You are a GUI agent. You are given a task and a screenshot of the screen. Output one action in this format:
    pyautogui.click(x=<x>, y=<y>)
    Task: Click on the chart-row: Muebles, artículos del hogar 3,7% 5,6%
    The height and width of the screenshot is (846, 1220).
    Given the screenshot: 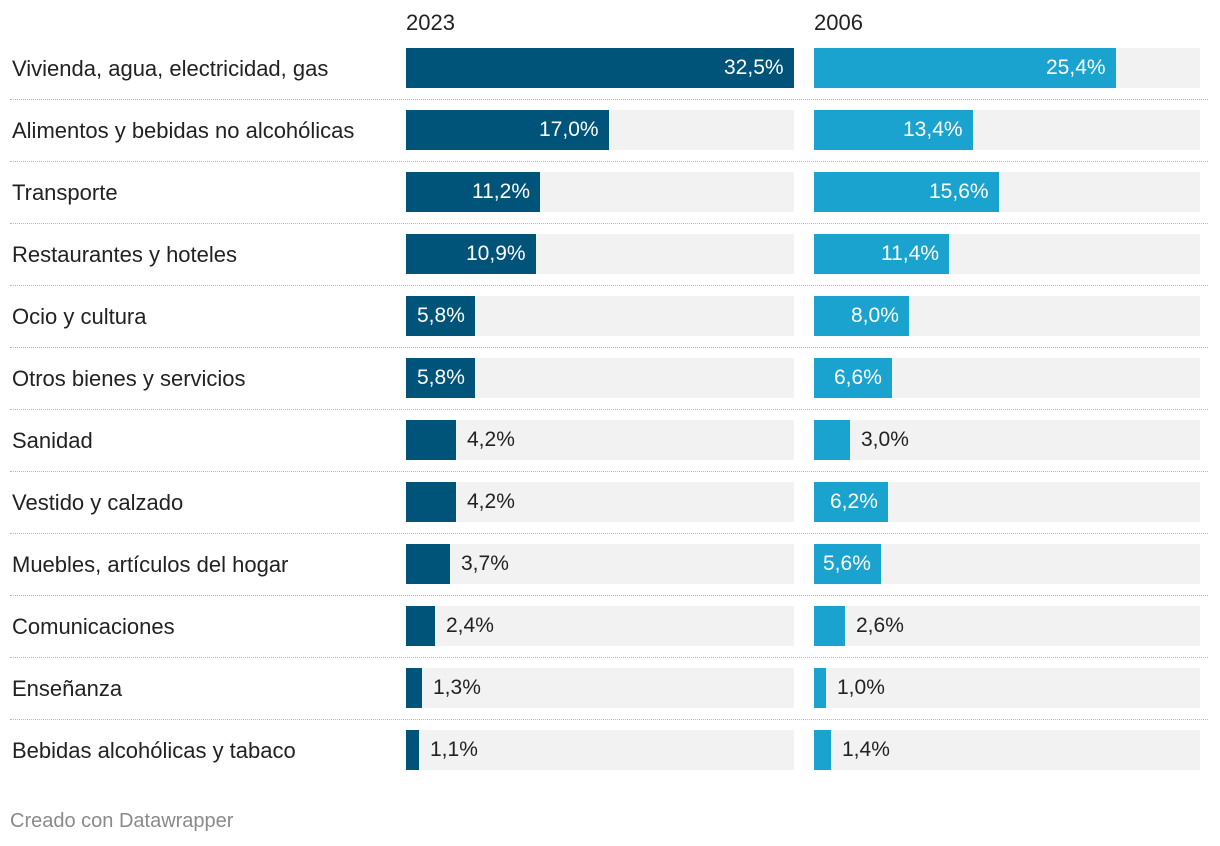 What is the action you would take?
    pyautogui.click(x=609, y=575)
    